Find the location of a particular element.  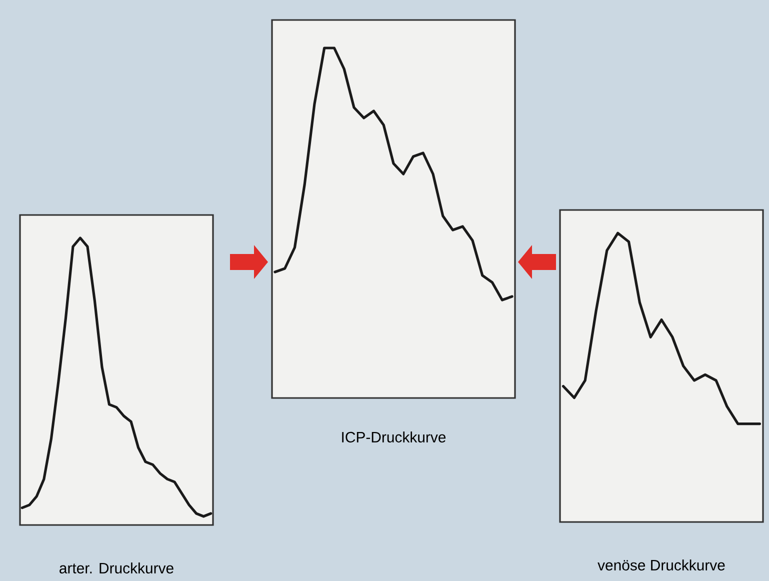

x-axis-title: arter. Druckkurve is located at coordinates (117, 568).